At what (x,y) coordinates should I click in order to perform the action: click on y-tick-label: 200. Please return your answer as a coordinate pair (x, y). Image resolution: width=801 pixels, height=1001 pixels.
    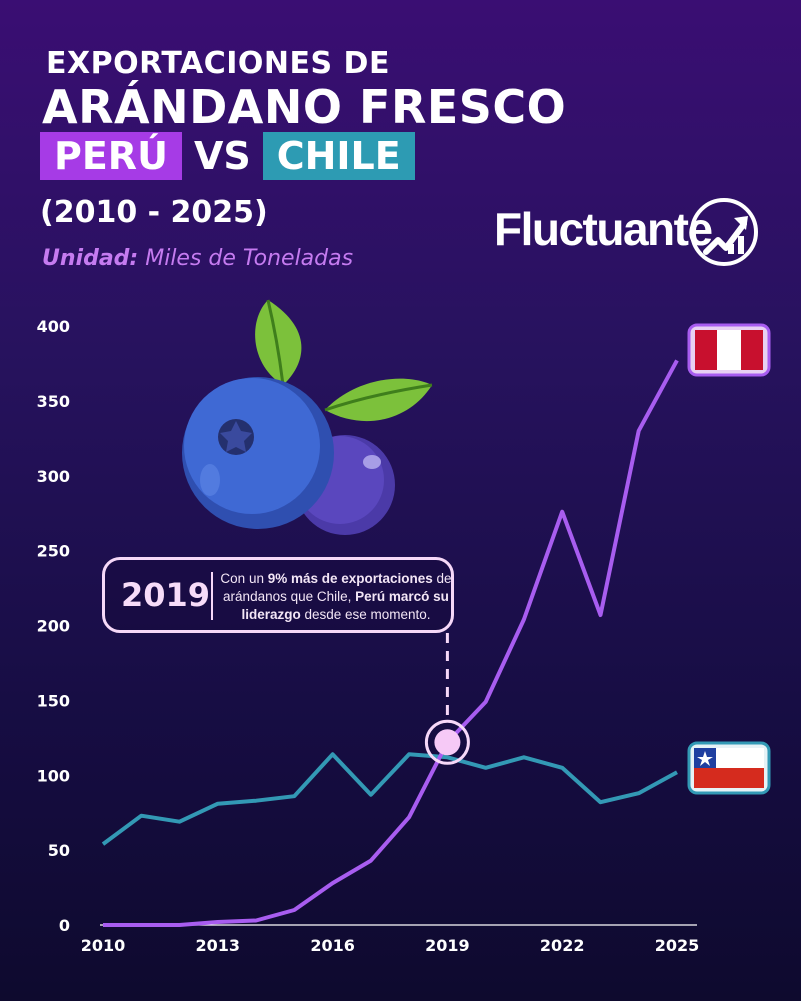
    Looking at the image, I should click on (53, 626).